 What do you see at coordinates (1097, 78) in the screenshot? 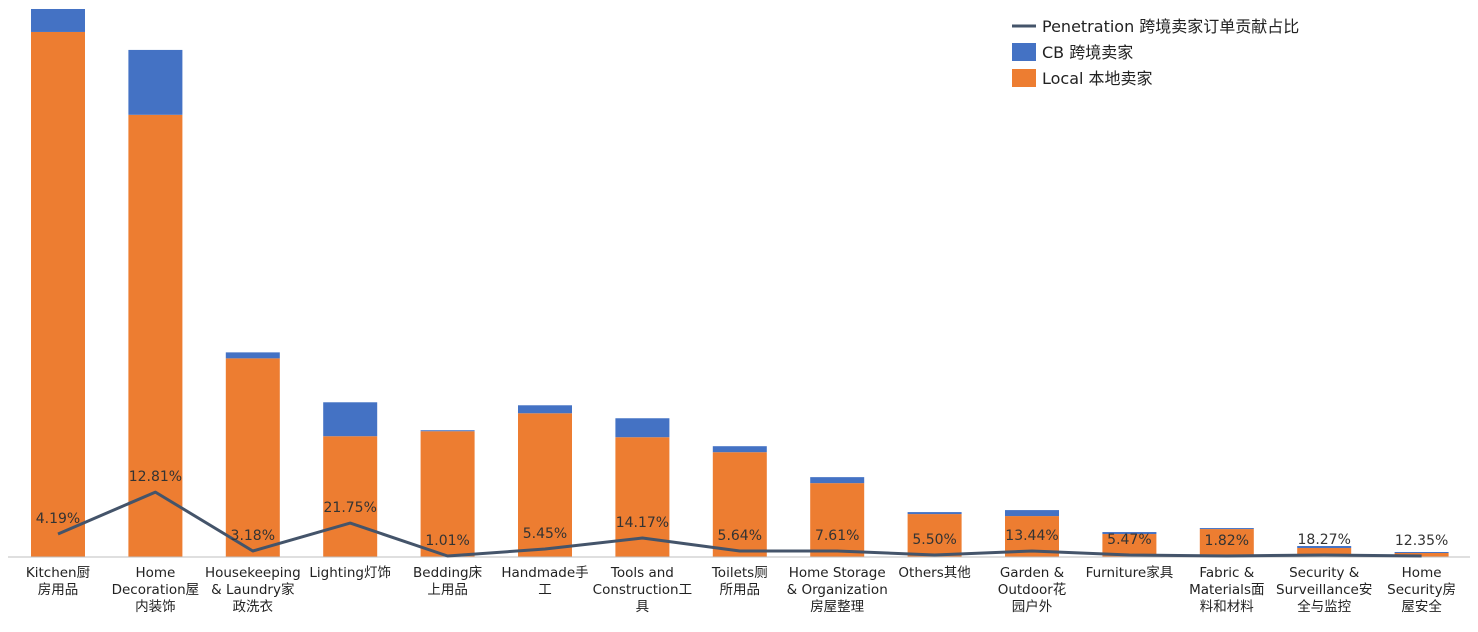
I see `legend-label: Local 本地卖家` at bounding box center [1097, 78].